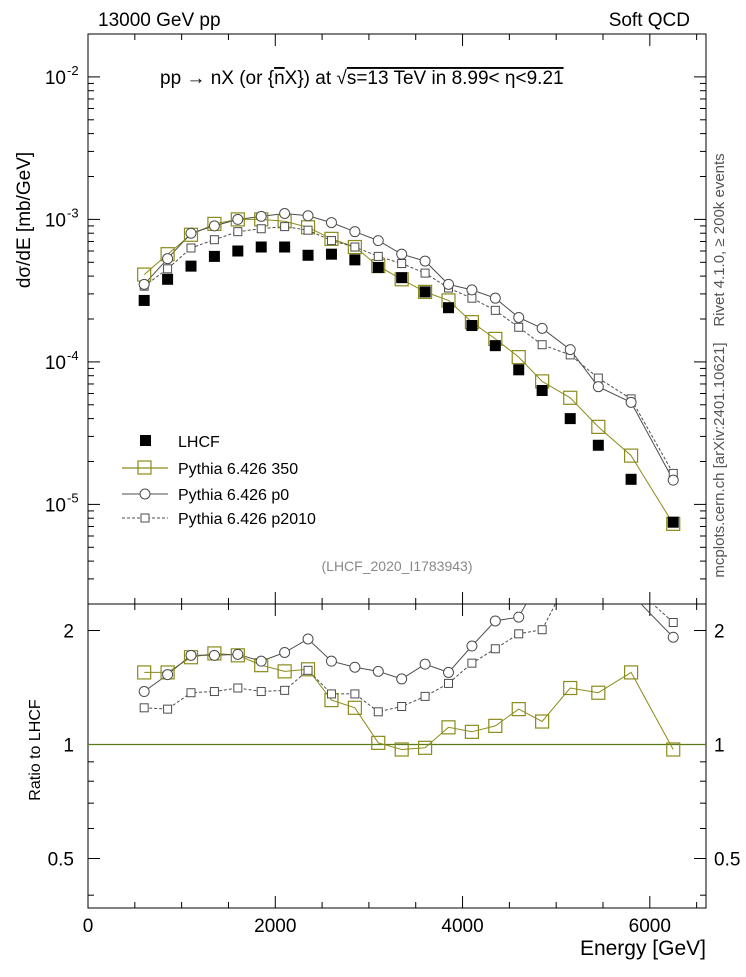  What do you see at coordinates (719, 239) in the screenshot?
I see `rivet-label: Rivet 4.1.0, ≥ 200k events` at bounding box center [719, 239].